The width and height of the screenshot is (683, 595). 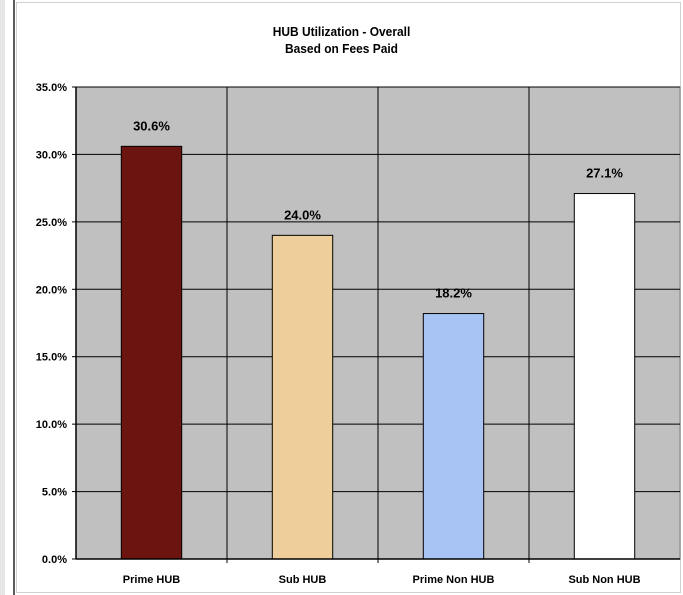 What do you see at coordinates (604, 173) in the screenshot?
I see `data-label: 27.1%` at bounding box center [604, 173].